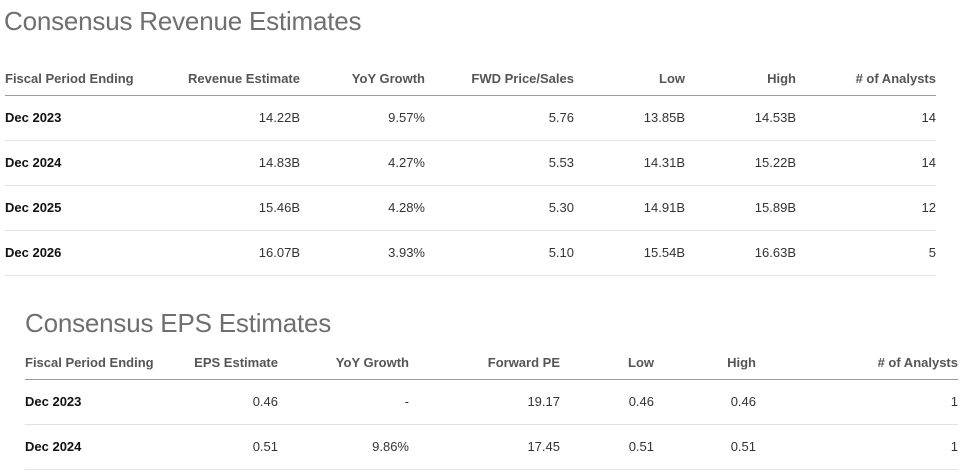 The width and height of the screenshot is (971, 475). Describe the element at coordinates (499, 253) in the screenshot. I see `fwd-price-sales-cell: 5.10` at that location.